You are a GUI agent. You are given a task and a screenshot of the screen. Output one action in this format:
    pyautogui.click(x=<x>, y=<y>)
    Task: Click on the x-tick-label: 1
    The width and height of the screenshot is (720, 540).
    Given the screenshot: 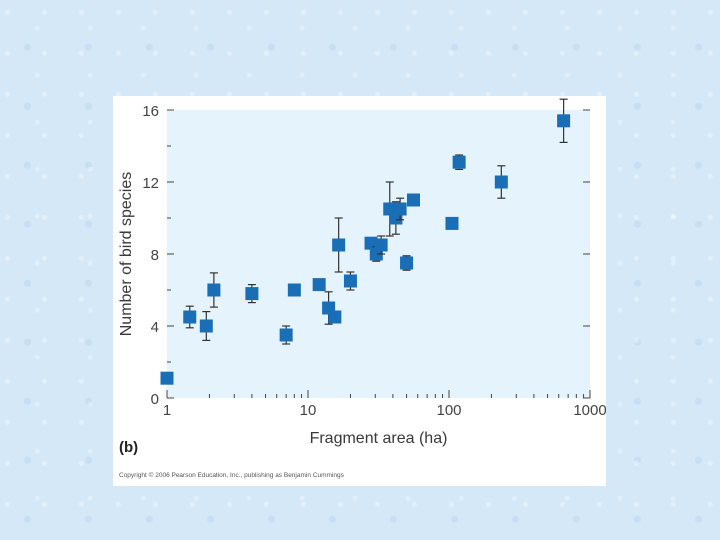 What is the action you would take?
    pyautogui.click(x=167, y=410)
    